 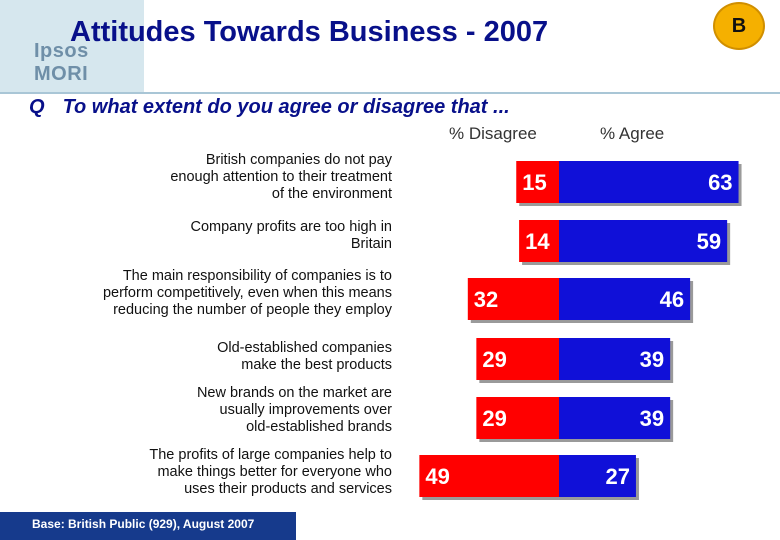 I want to click on base-note: Base: British Public (929), August 2007, so click(x=143, y=524).